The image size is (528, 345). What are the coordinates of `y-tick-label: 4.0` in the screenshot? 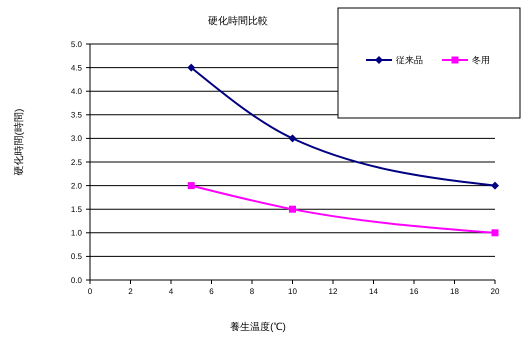 It's located at (76, 91).